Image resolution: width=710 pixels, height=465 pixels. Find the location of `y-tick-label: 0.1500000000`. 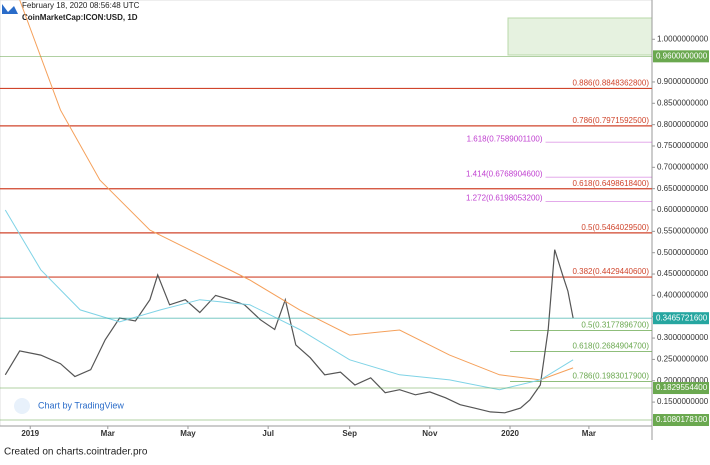

y-tick-label: 0.1500000000 is located at coordinates (683, 401).